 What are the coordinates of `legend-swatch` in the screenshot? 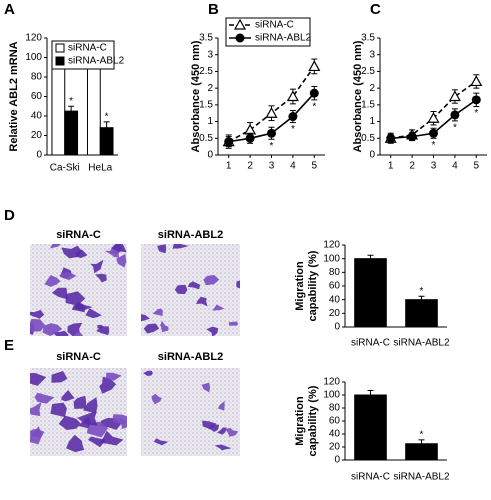 It's located at (60, 48).